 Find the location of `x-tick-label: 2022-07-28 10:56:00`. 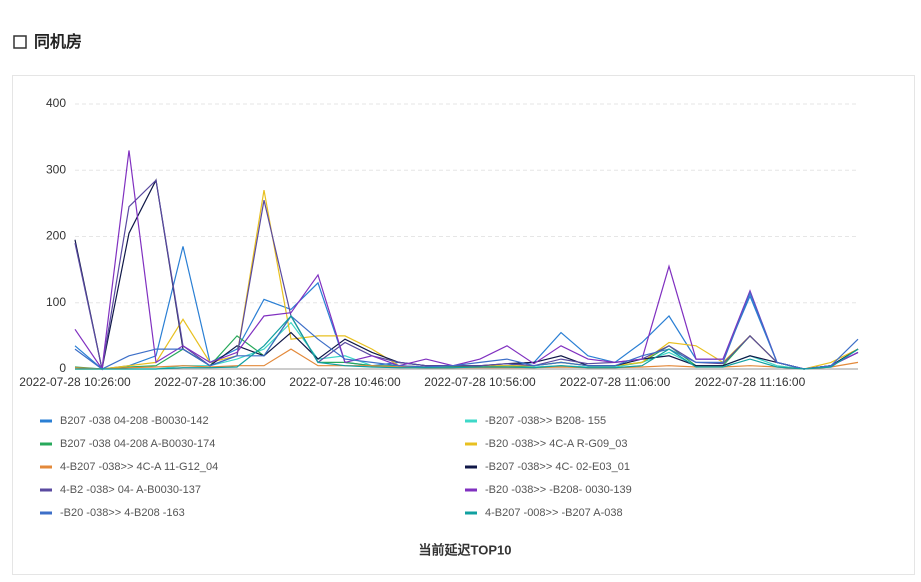

x-tick-label: 2022-07-28 10:56:00 is located at coordinates (480, 382).